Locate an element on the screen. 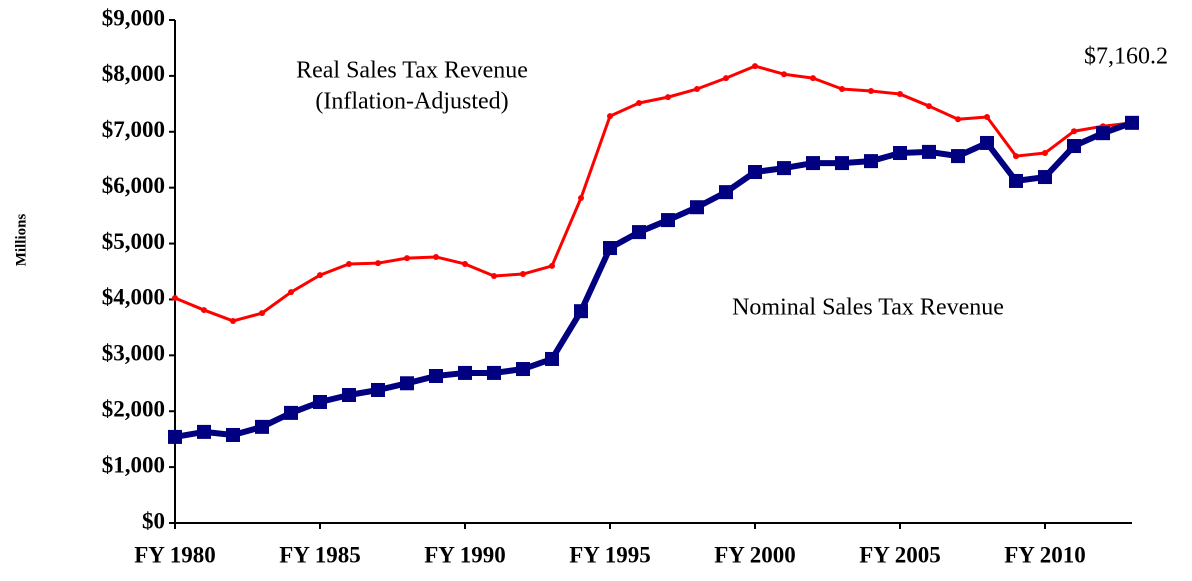 Image resolution: width=1192 pixels, height=581 pixels. y-tick-label: $6,000 is located at coordinates (133, 185).